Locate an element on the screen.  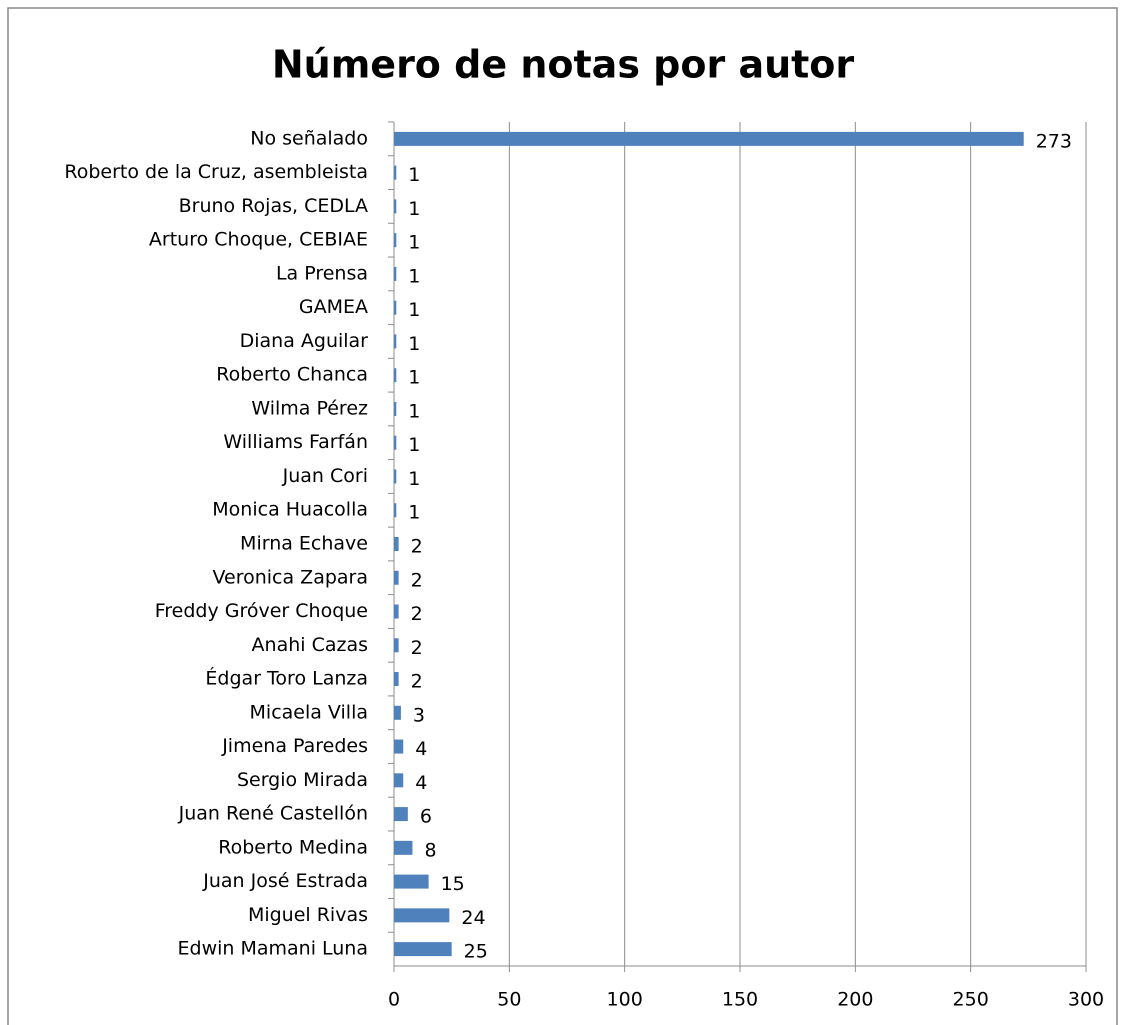
y-tick-label: Veronica Zapara is located at coordinates (291, 577).